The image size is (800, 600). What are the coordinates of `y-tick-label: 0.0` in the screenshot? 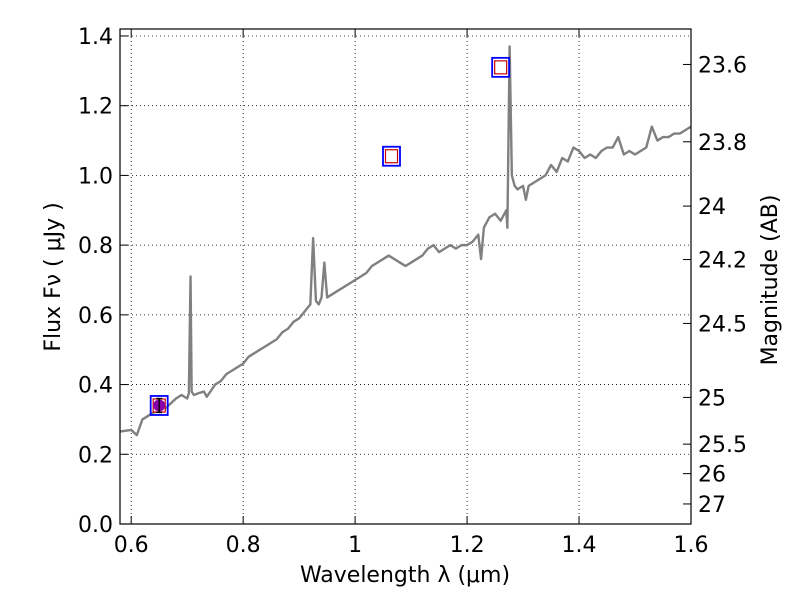 It's located at (95, 525).